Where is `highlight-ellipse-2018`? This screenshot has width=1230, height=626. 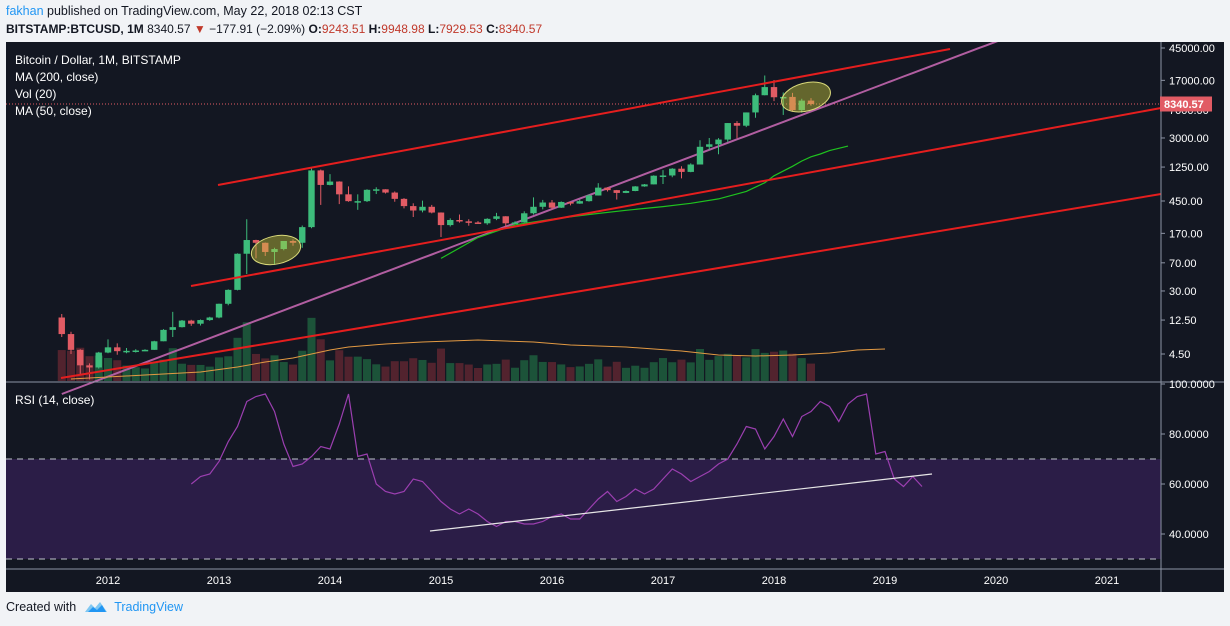
highlight-ellipse-2018 is located at coordinates (806, 97).